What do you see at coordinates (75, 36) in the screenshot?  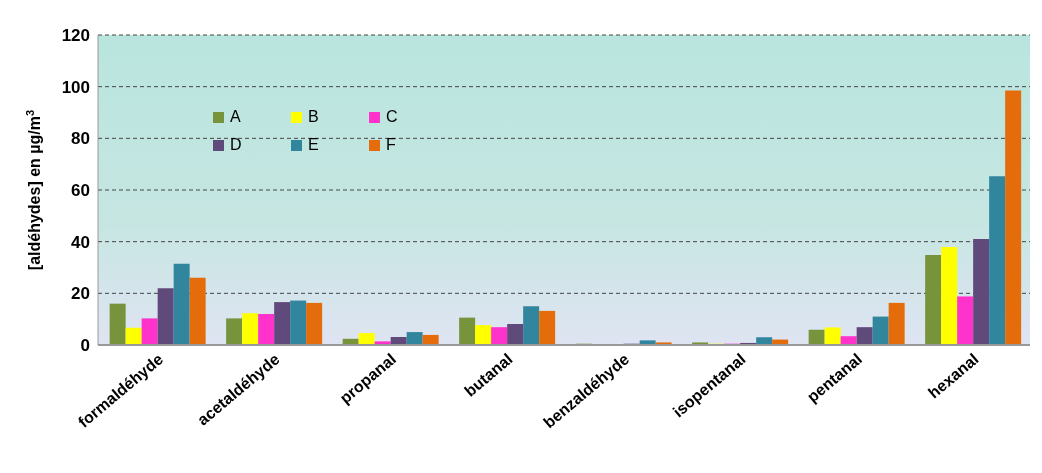 I see `y-tick-label: 120` at bounding box center [75, 36].